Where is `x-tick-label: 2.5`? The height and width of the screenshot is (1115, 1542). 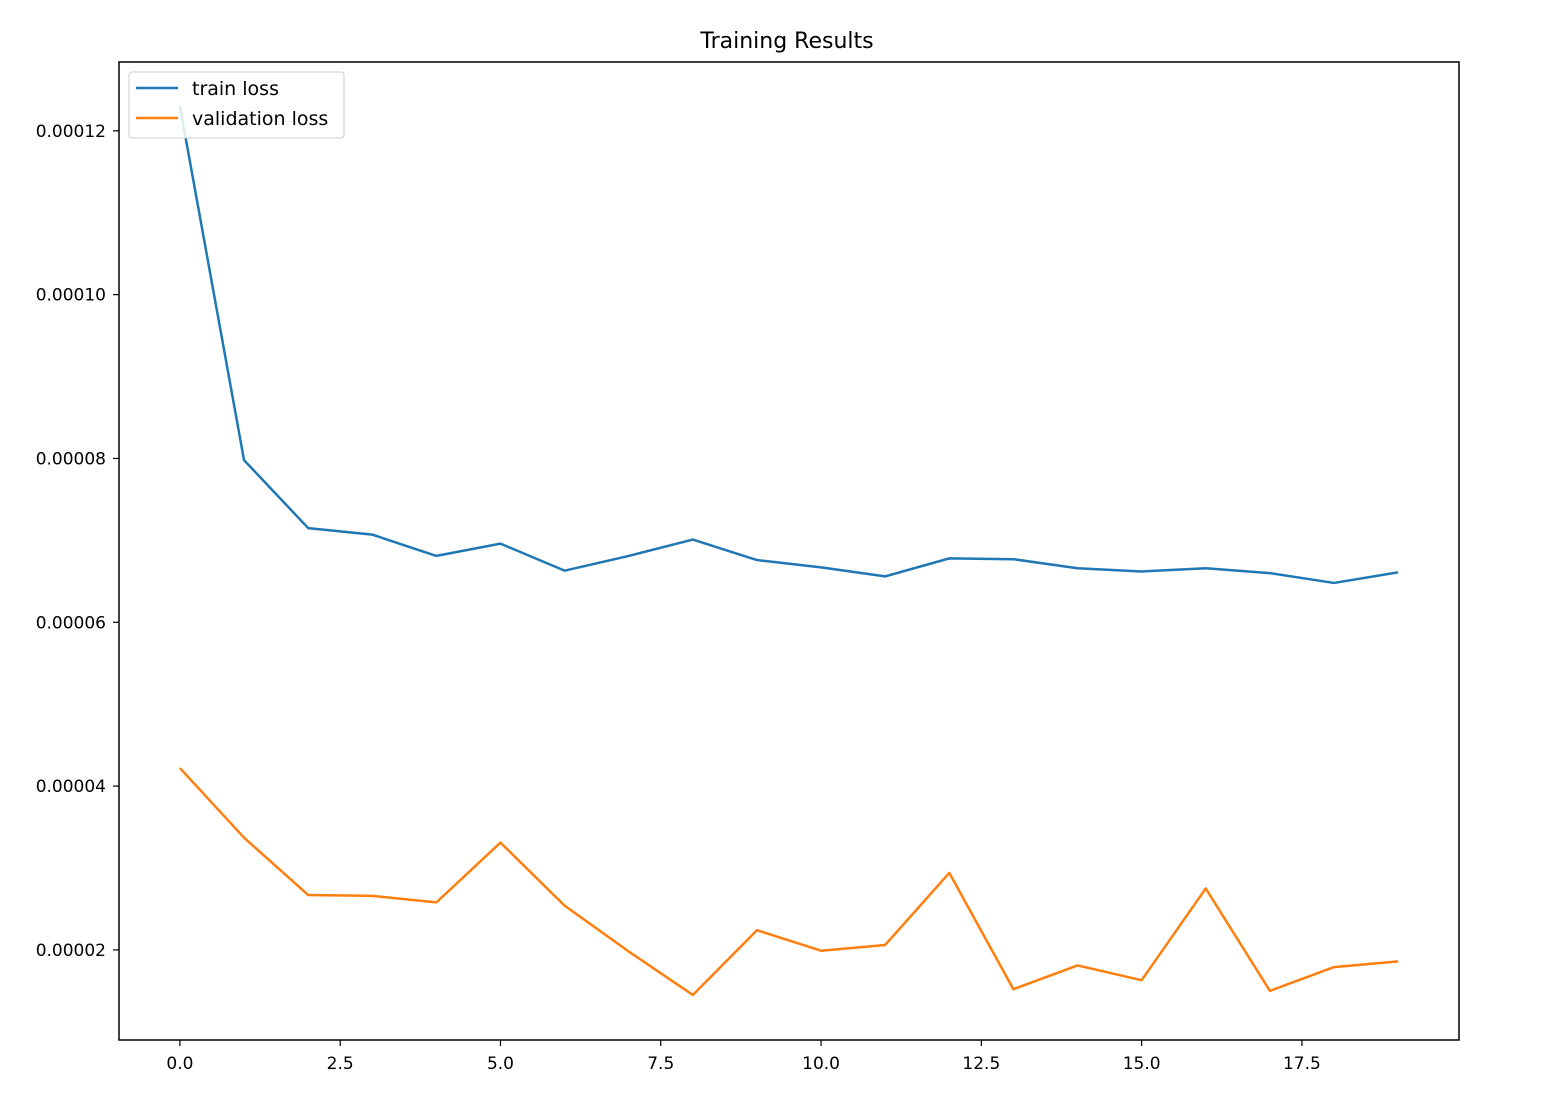 x-tick-label: 2.5 is located at coordinates (340, 1064).